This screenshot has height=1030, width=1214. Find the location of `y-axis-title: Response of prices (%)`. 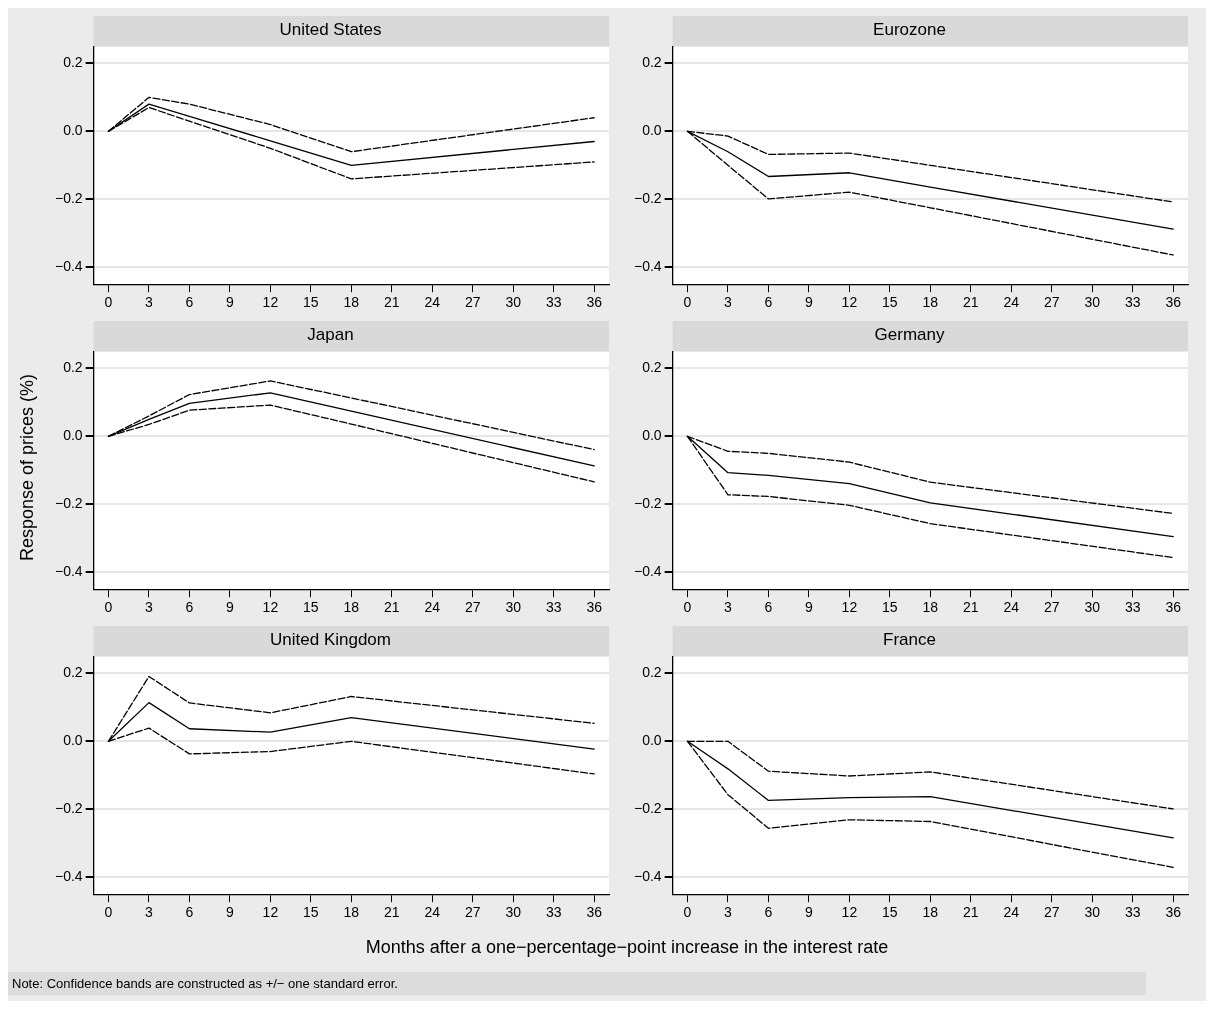

y-axis-title: Response of prices (%) is located at coordinates (28, 467).